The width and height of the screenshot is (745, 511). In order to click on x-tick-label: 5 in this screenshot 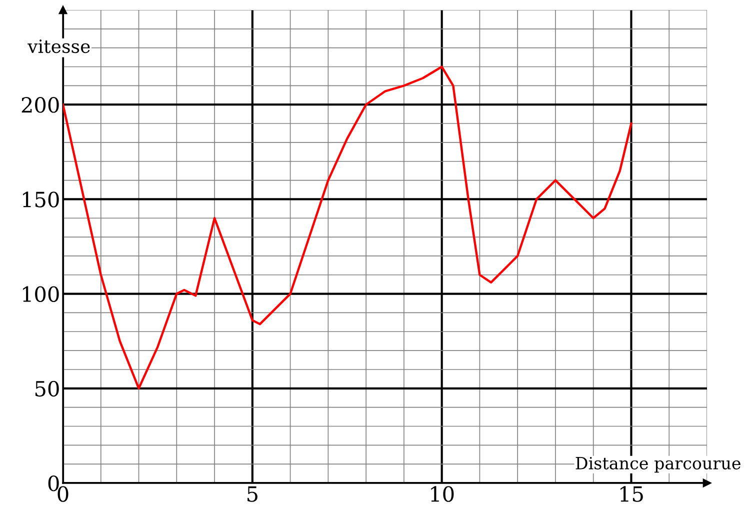, I will do `click(253, 494)`.